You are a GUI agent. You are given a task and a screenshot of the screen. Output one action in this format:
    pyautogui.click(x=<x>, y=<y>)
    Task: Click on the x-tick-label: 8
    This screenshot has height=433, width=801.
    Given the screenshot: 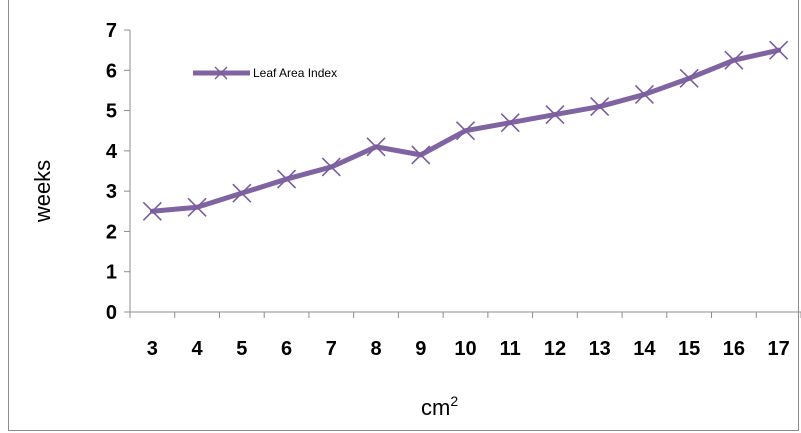 What is the action you would take?
    pyautogui.click(x=375, y=349)
    